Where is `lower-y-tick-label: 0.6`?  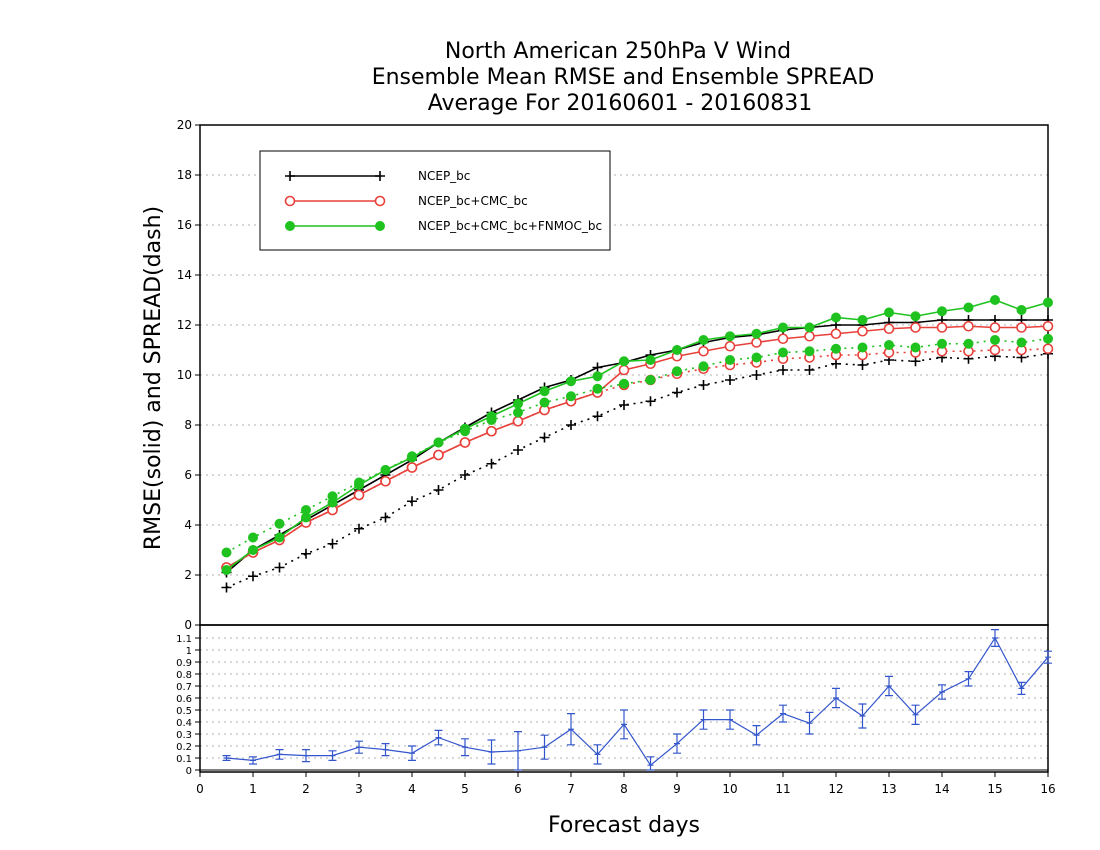
lower-y-tick-label: 0.6 is located at coordinates (184, 699).